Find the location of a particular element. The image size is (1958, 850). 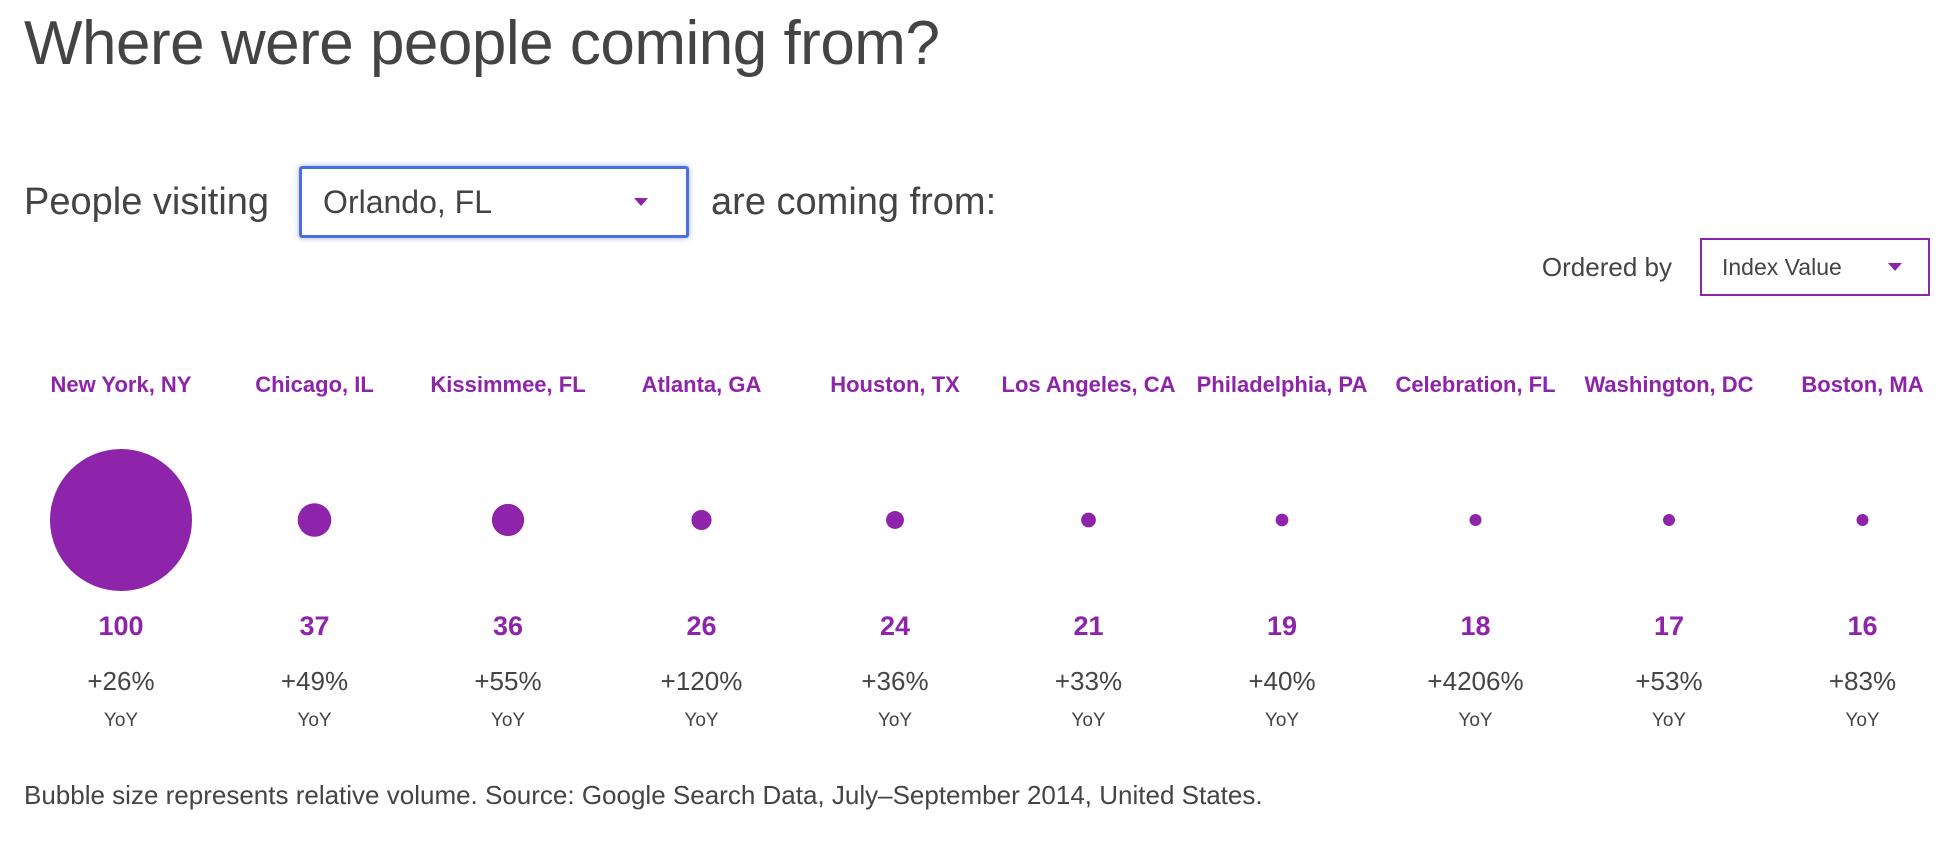

city-dropdown: Orlando, FL is located at coordinates (494, 202).